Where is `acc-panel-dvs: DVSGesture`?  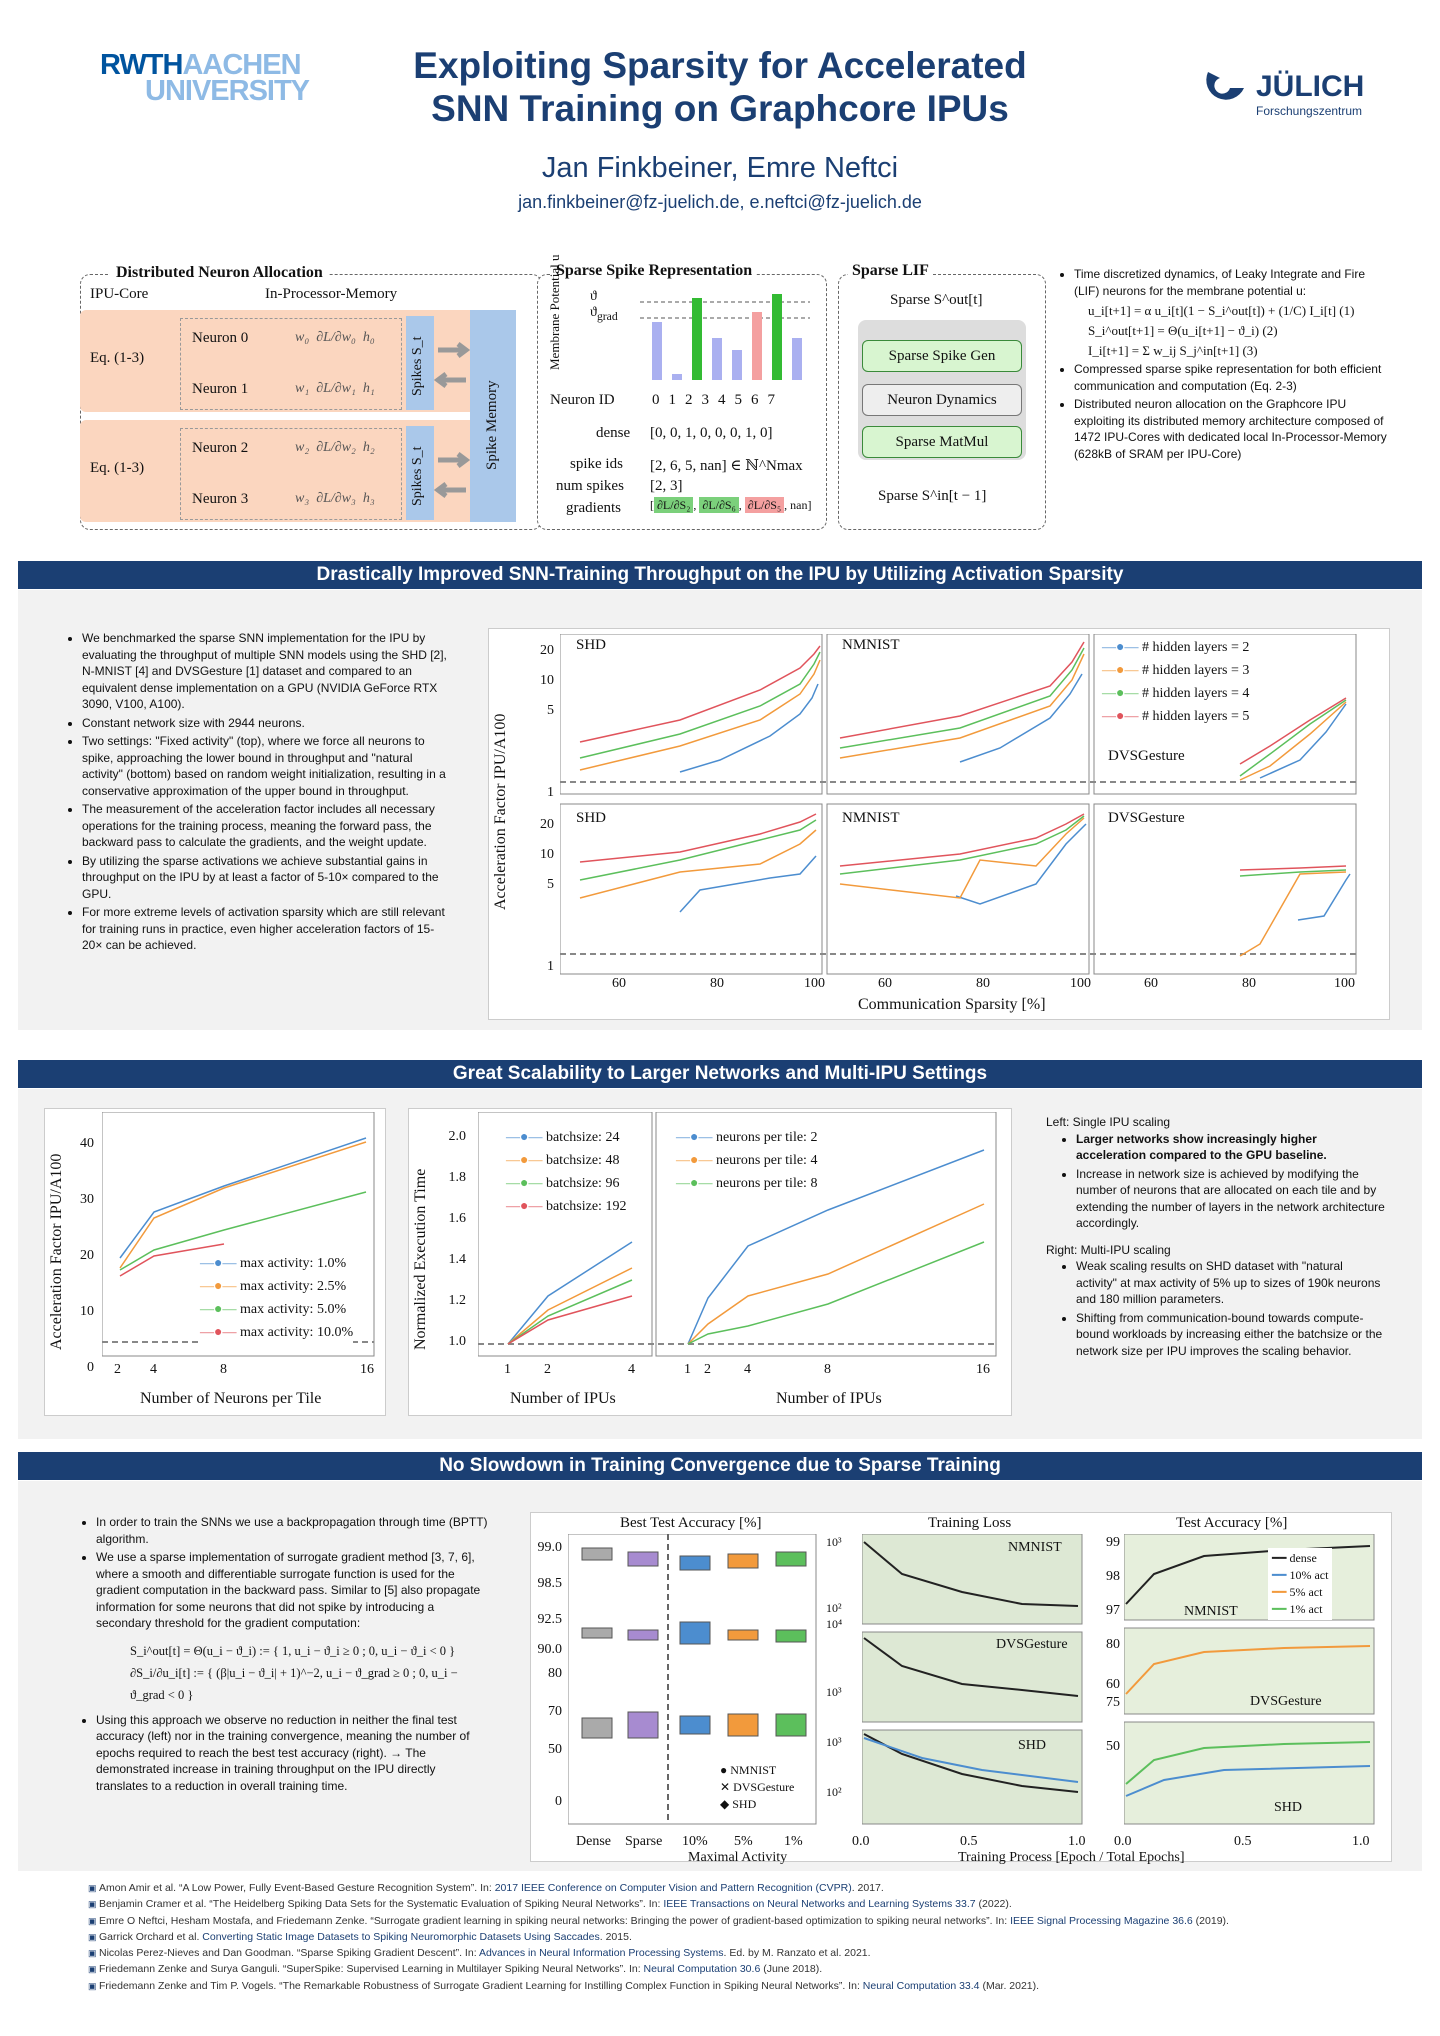 acc-panel-dvs: DVSGesture is located at coordinates (1286, 1701).